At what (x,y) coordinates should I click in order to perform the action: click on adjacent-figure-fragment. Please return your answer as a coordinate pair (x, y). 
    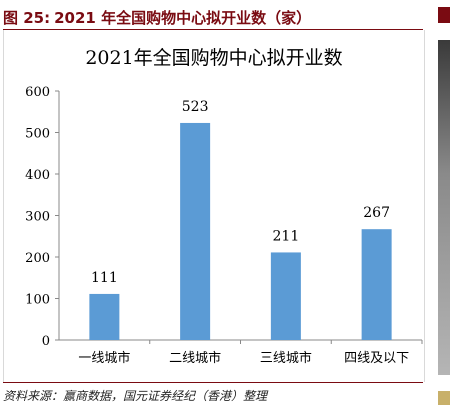
    Looking at the image, I should click on (444, 205).